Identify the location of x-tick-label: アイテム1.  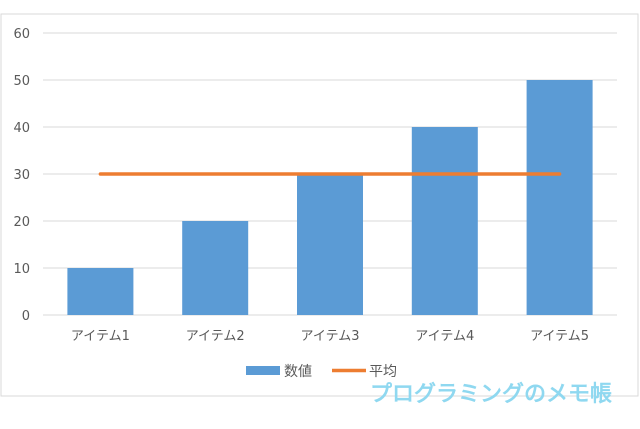
(100, 336).